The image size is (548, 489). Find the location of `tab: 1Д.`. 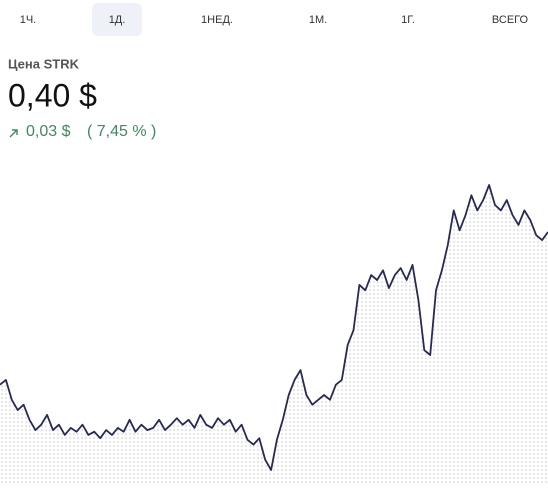

tab: 1Д. is located at coordinates (117, 20).